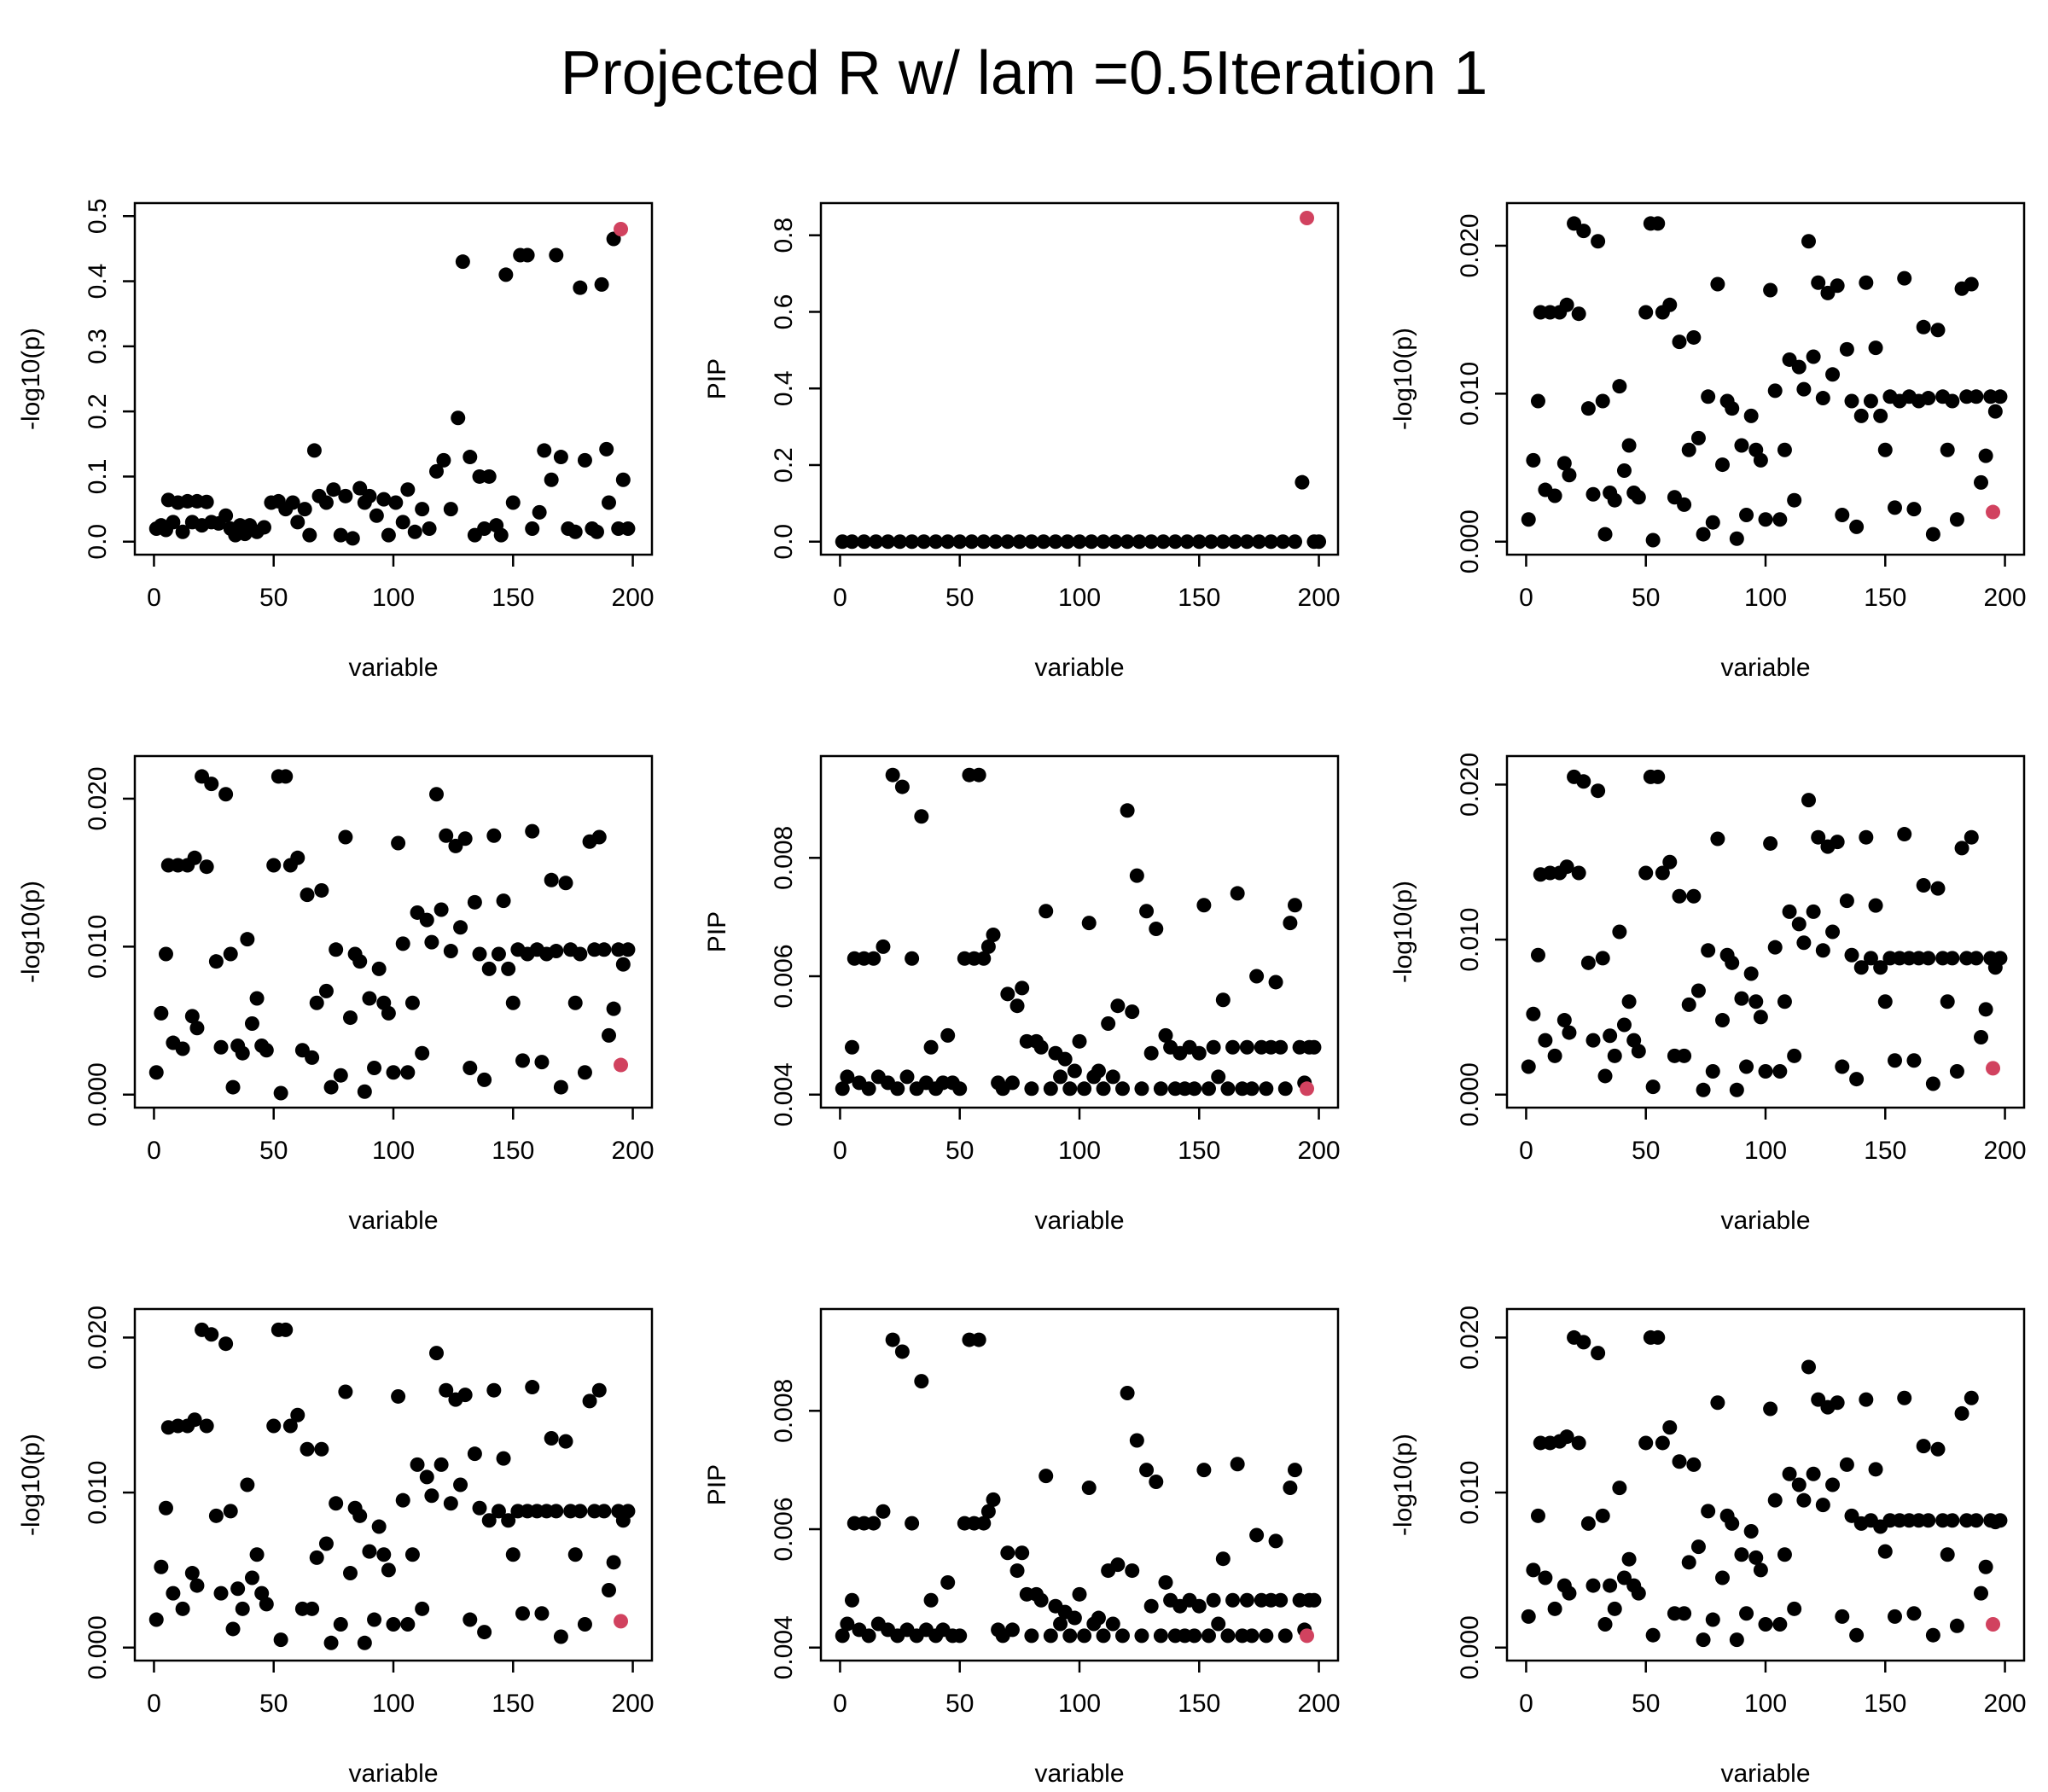  Describe the element at coordinates (784, 1094) in the screenshot. I see `y-tick-label: 0.004` at that location.